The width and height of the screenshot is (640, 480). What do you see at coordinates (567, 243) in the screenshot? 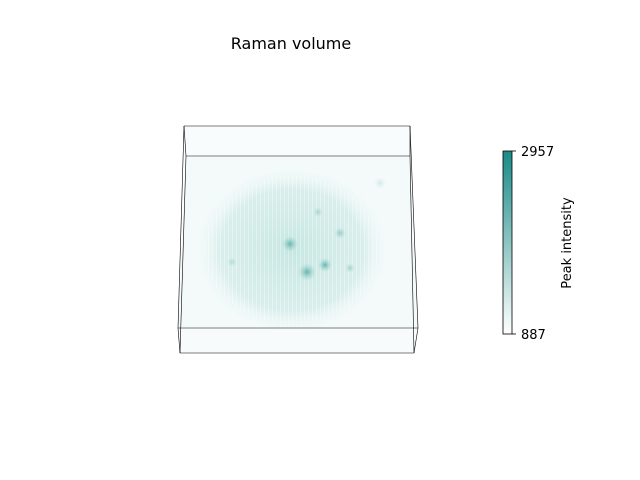
I see `colorbar-label: Peak intensity` at bounding box center [567, 243].